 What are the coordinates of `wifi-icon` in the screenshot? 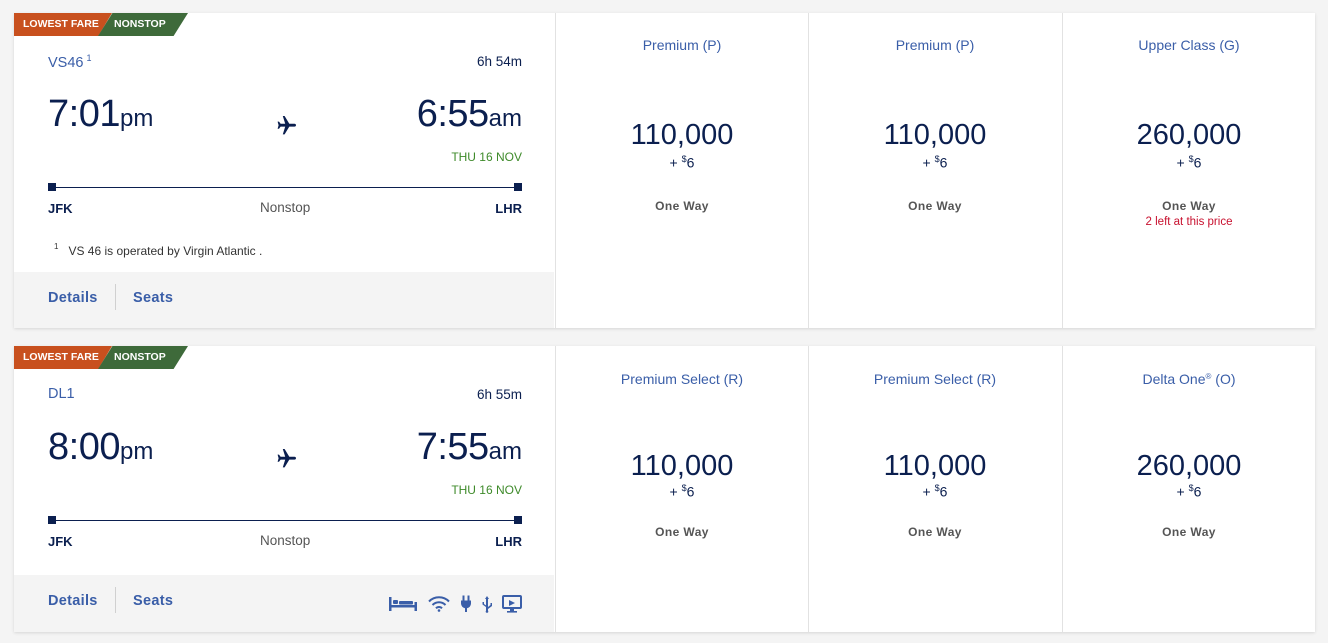 It's located at (439, 604).